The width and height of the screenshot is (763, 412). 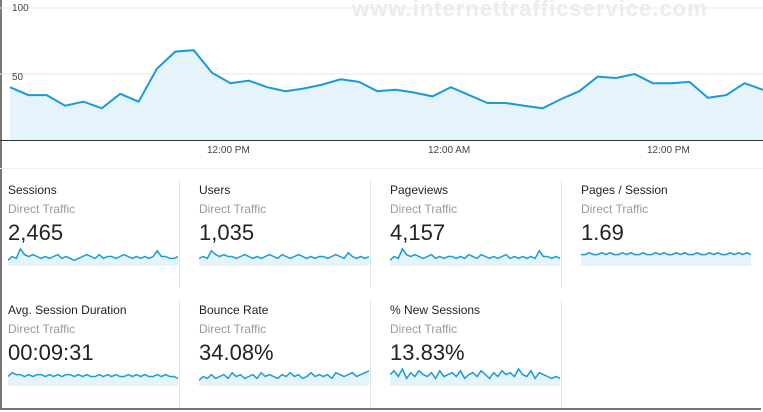 I want to click on metric-title: Avg. Session Duration, so click(x=67, y=310).